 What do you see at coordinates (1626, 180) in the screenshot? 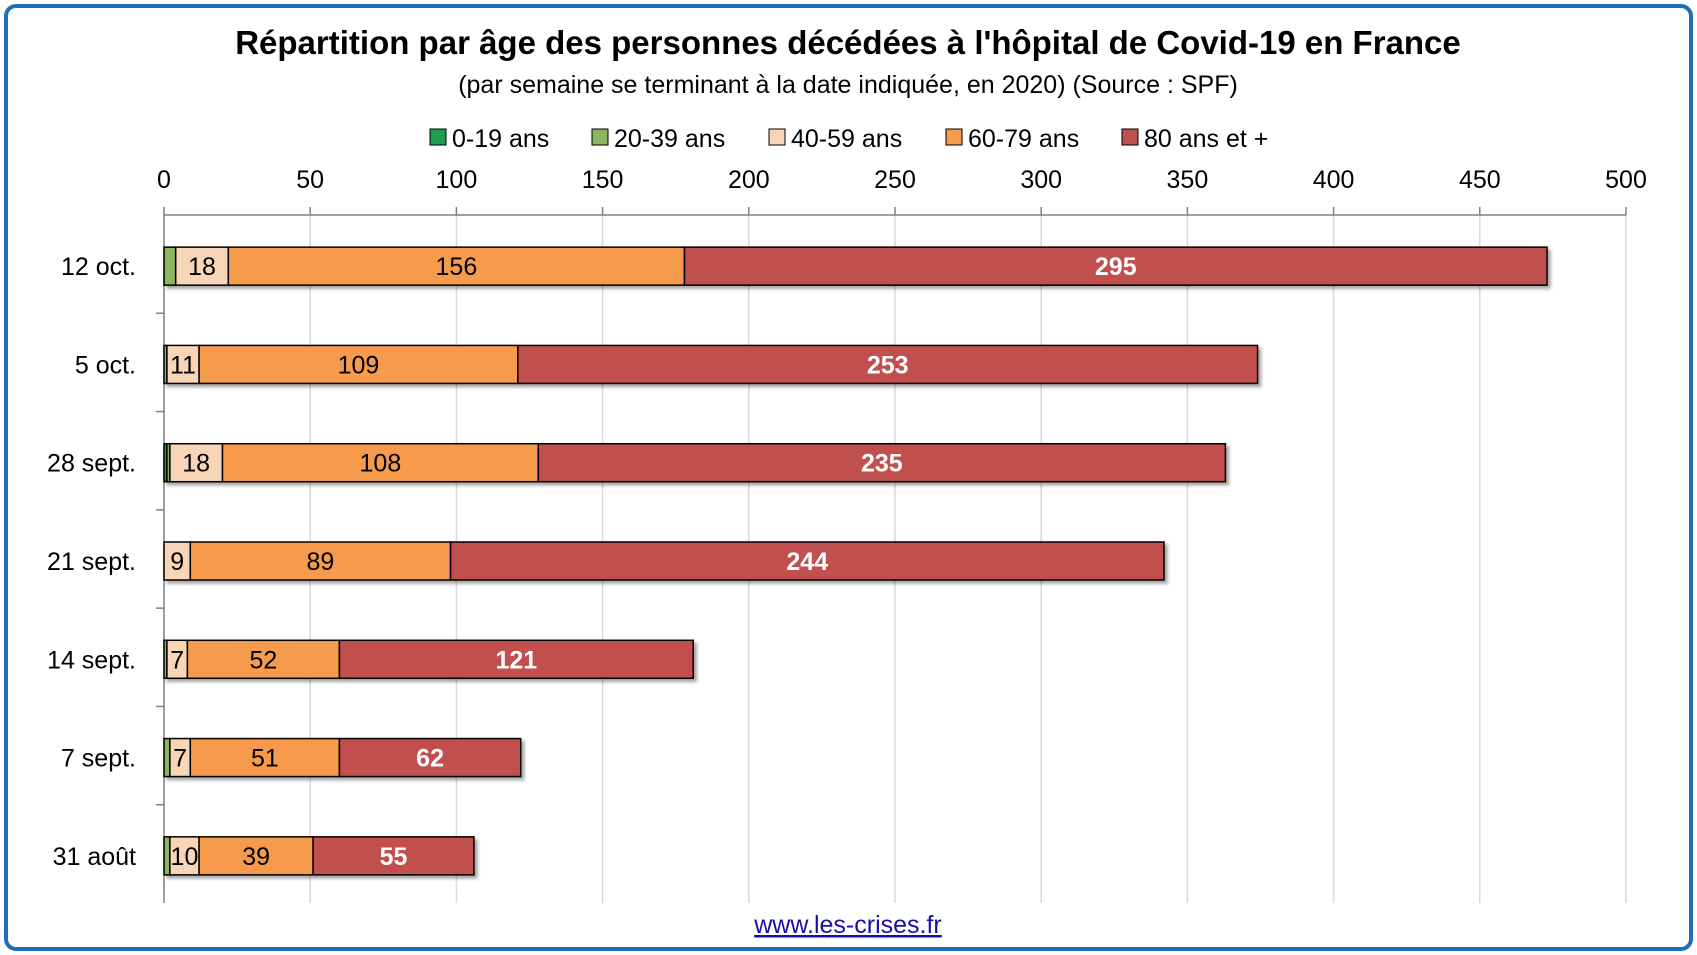
I see `x-tick-label: 500` at bounding box center [1626, 180].